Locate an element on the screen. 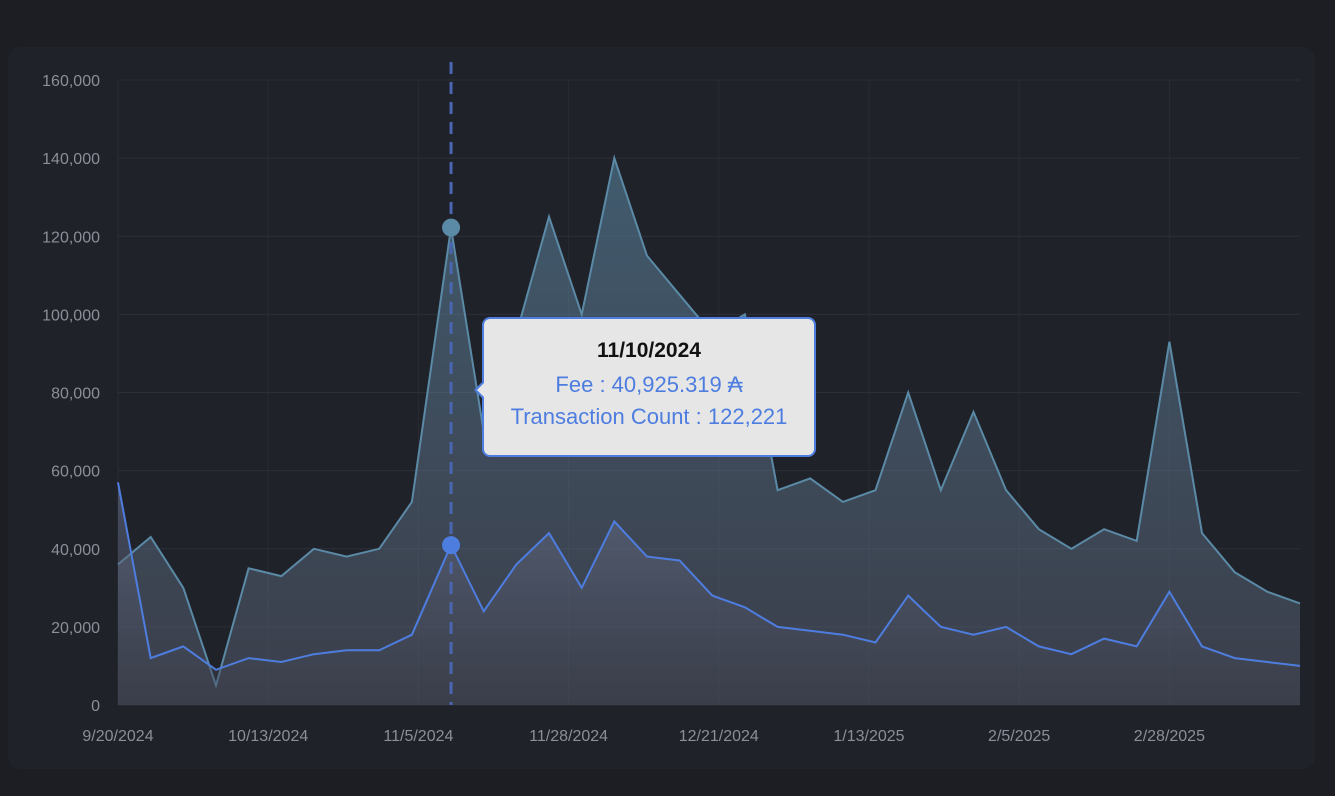 The image size is (1335, 796). tooltip-transaction-count: Transaction Count : 122,221 is located at coordinates (649, 416).